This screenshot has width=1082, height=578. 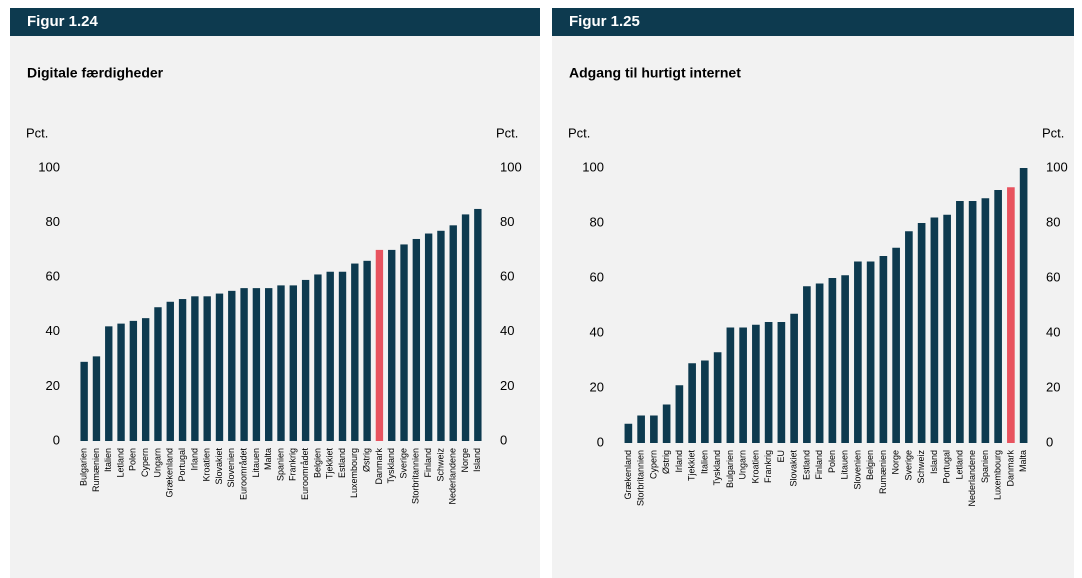 I want to click on x-tick-label: Luxembourg, so click(x=998, y=475).